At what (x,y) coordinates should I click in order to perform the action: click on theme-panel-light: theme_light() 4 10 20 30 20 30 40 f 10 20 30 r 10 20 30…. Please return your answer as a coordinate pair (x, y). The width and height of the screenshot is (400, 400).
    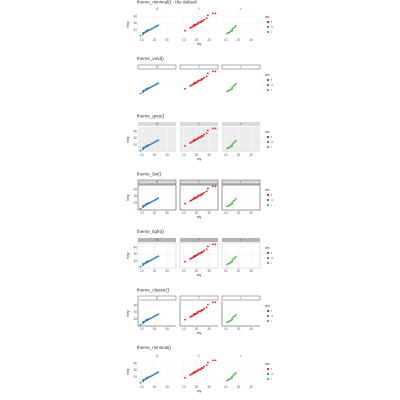
    Looking at the image, I should click on (199, 253).